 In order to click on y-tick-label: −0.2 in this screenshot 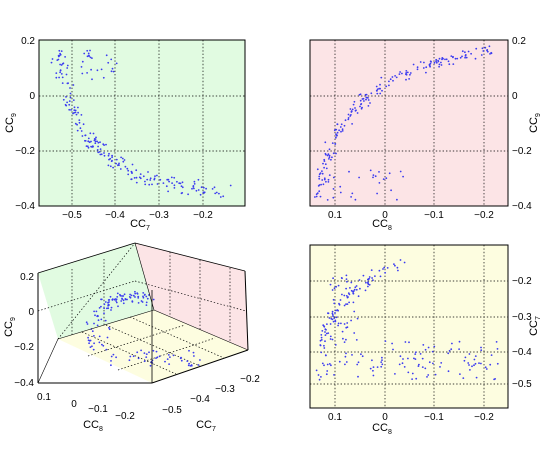, I will do `click(522, 281)`.